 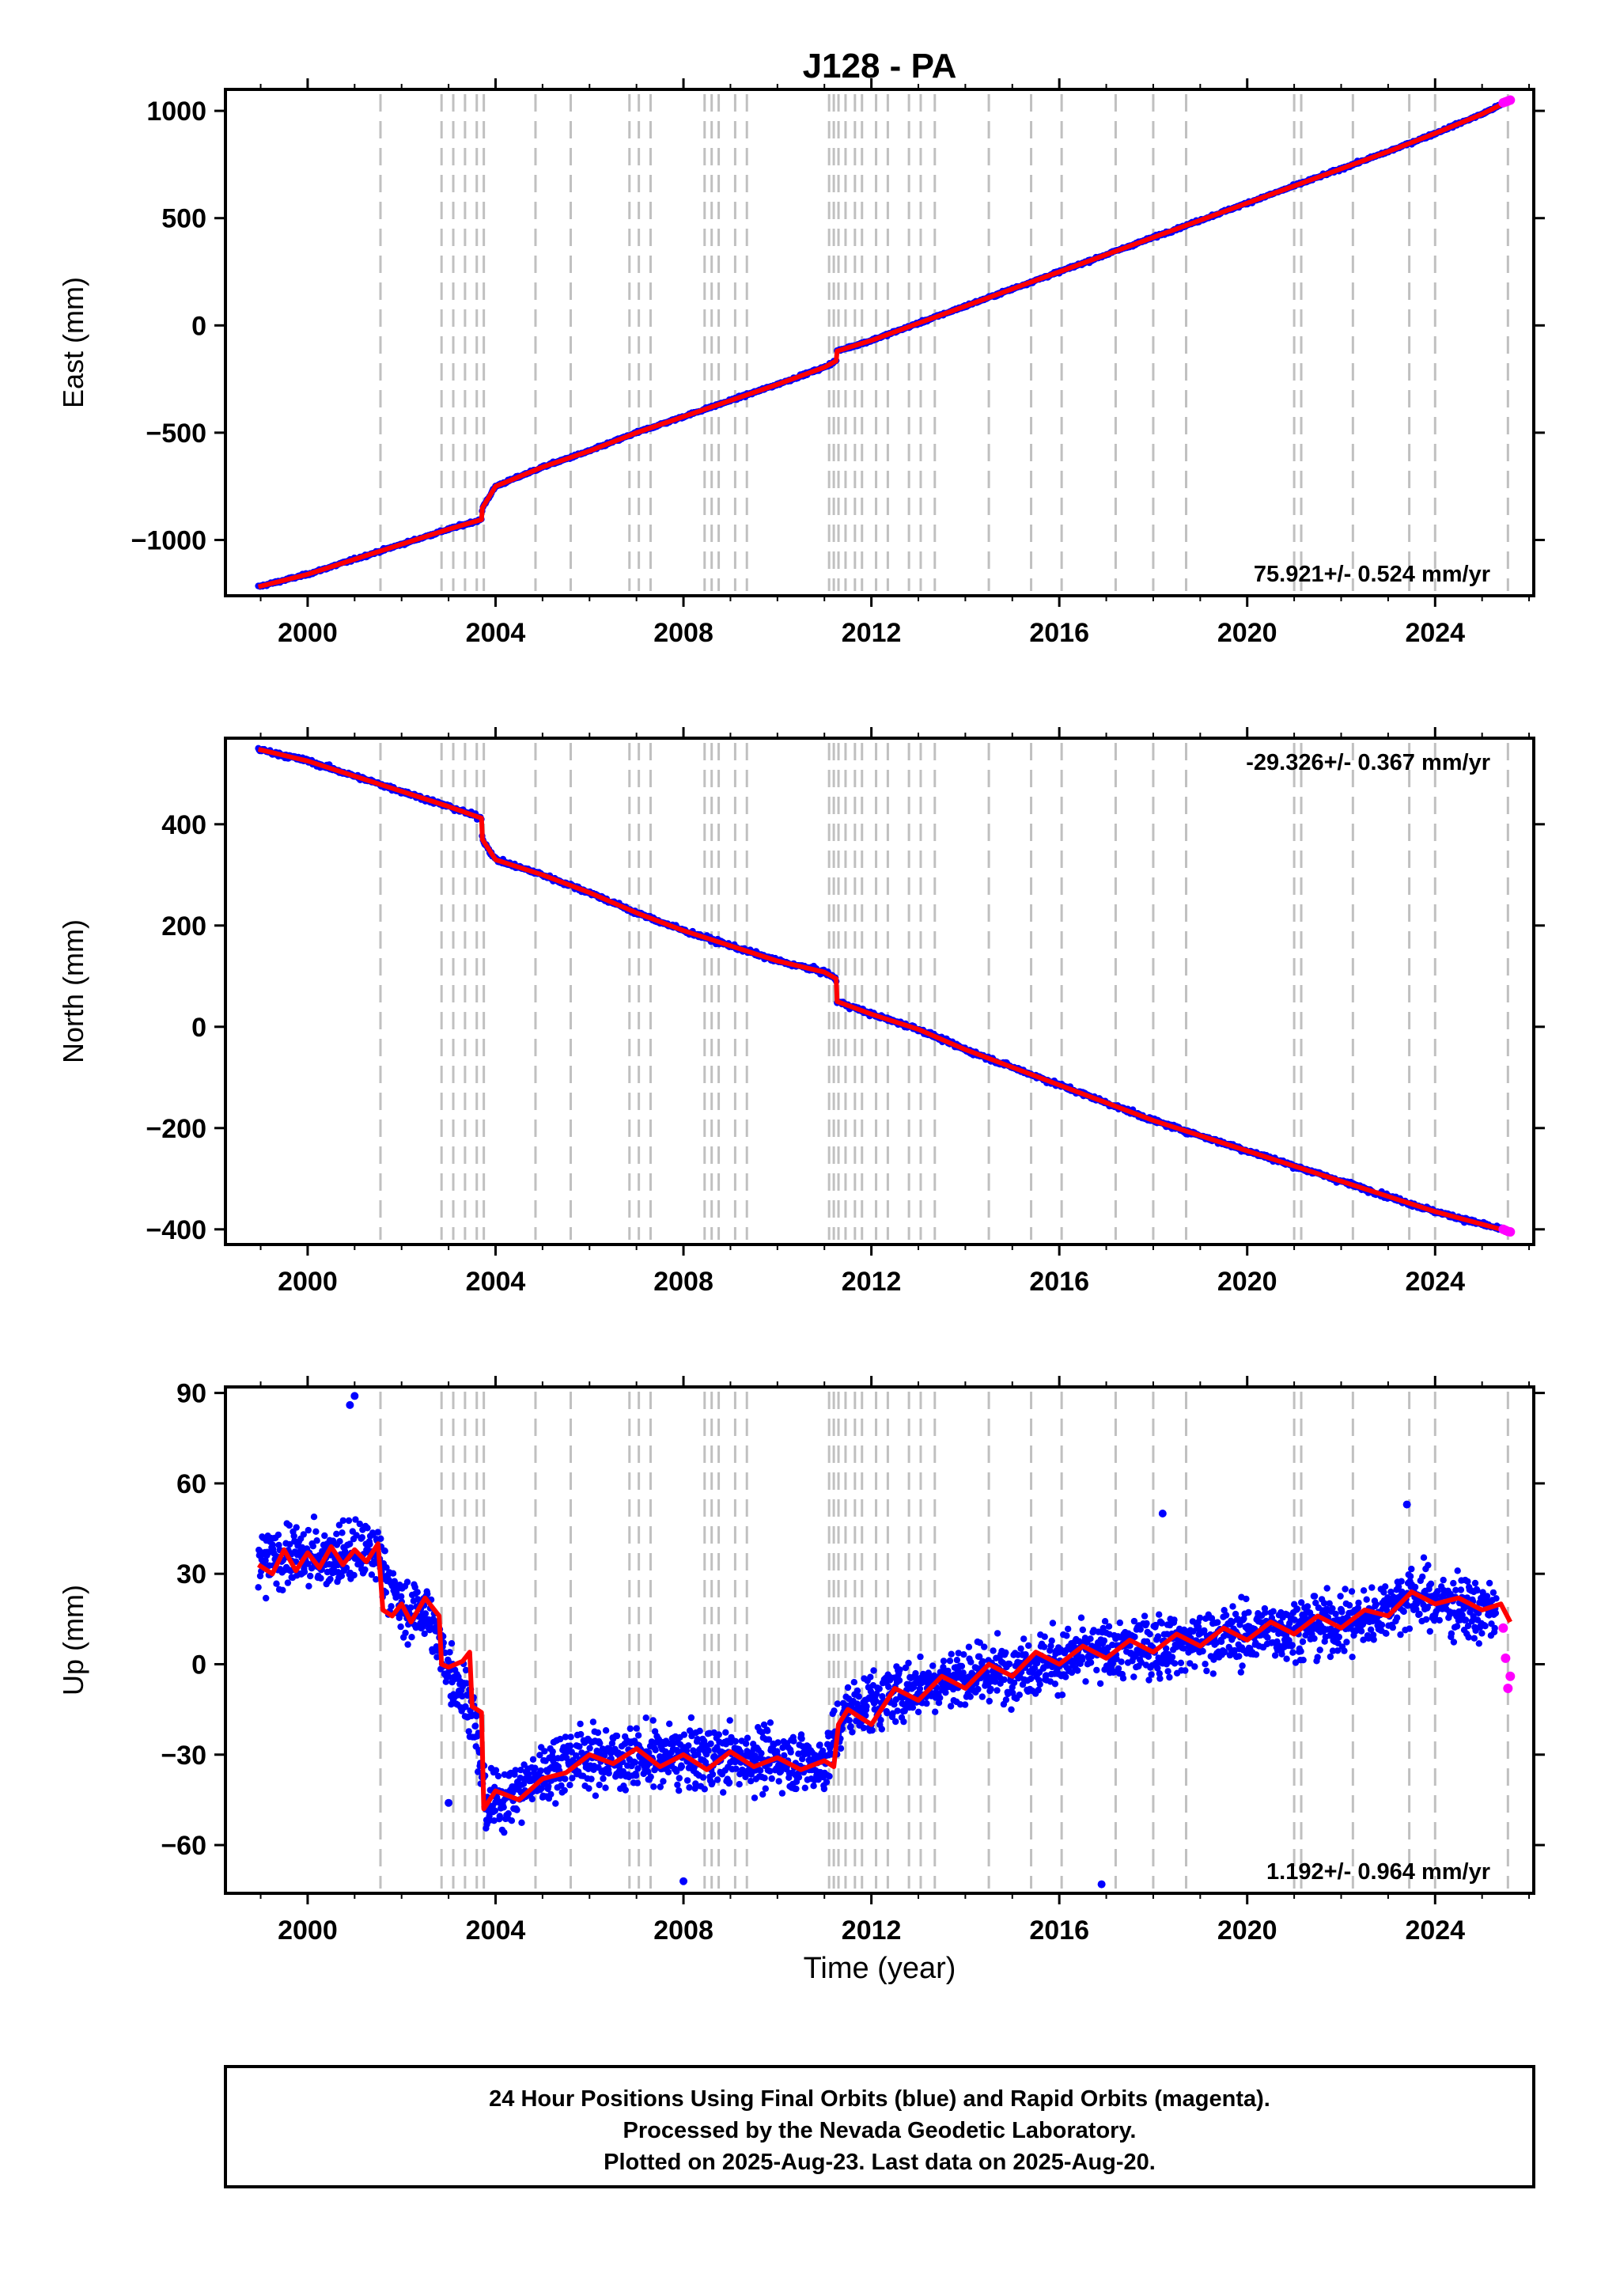 I want to click on x-tick-label: 2004, so click(x=496, y=1282).